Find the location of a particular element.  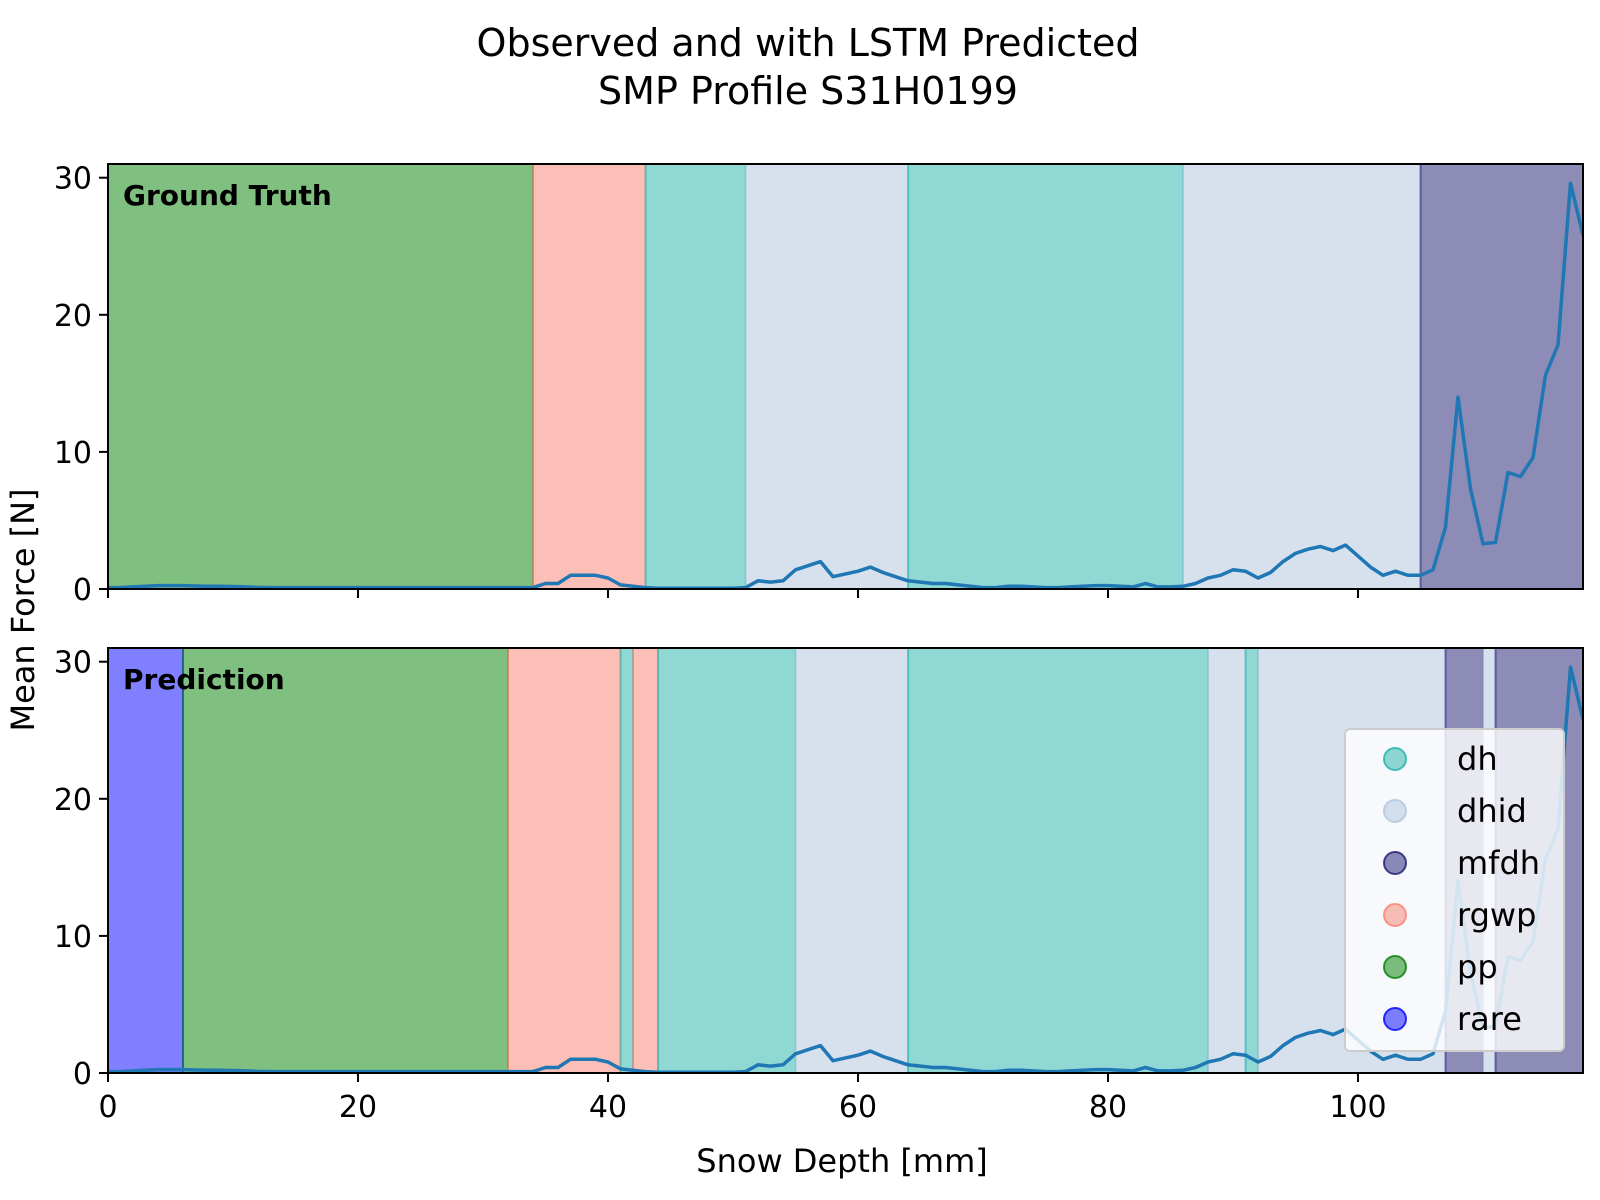

x-tick-label: 60 is located at coordinates (858, 1107).